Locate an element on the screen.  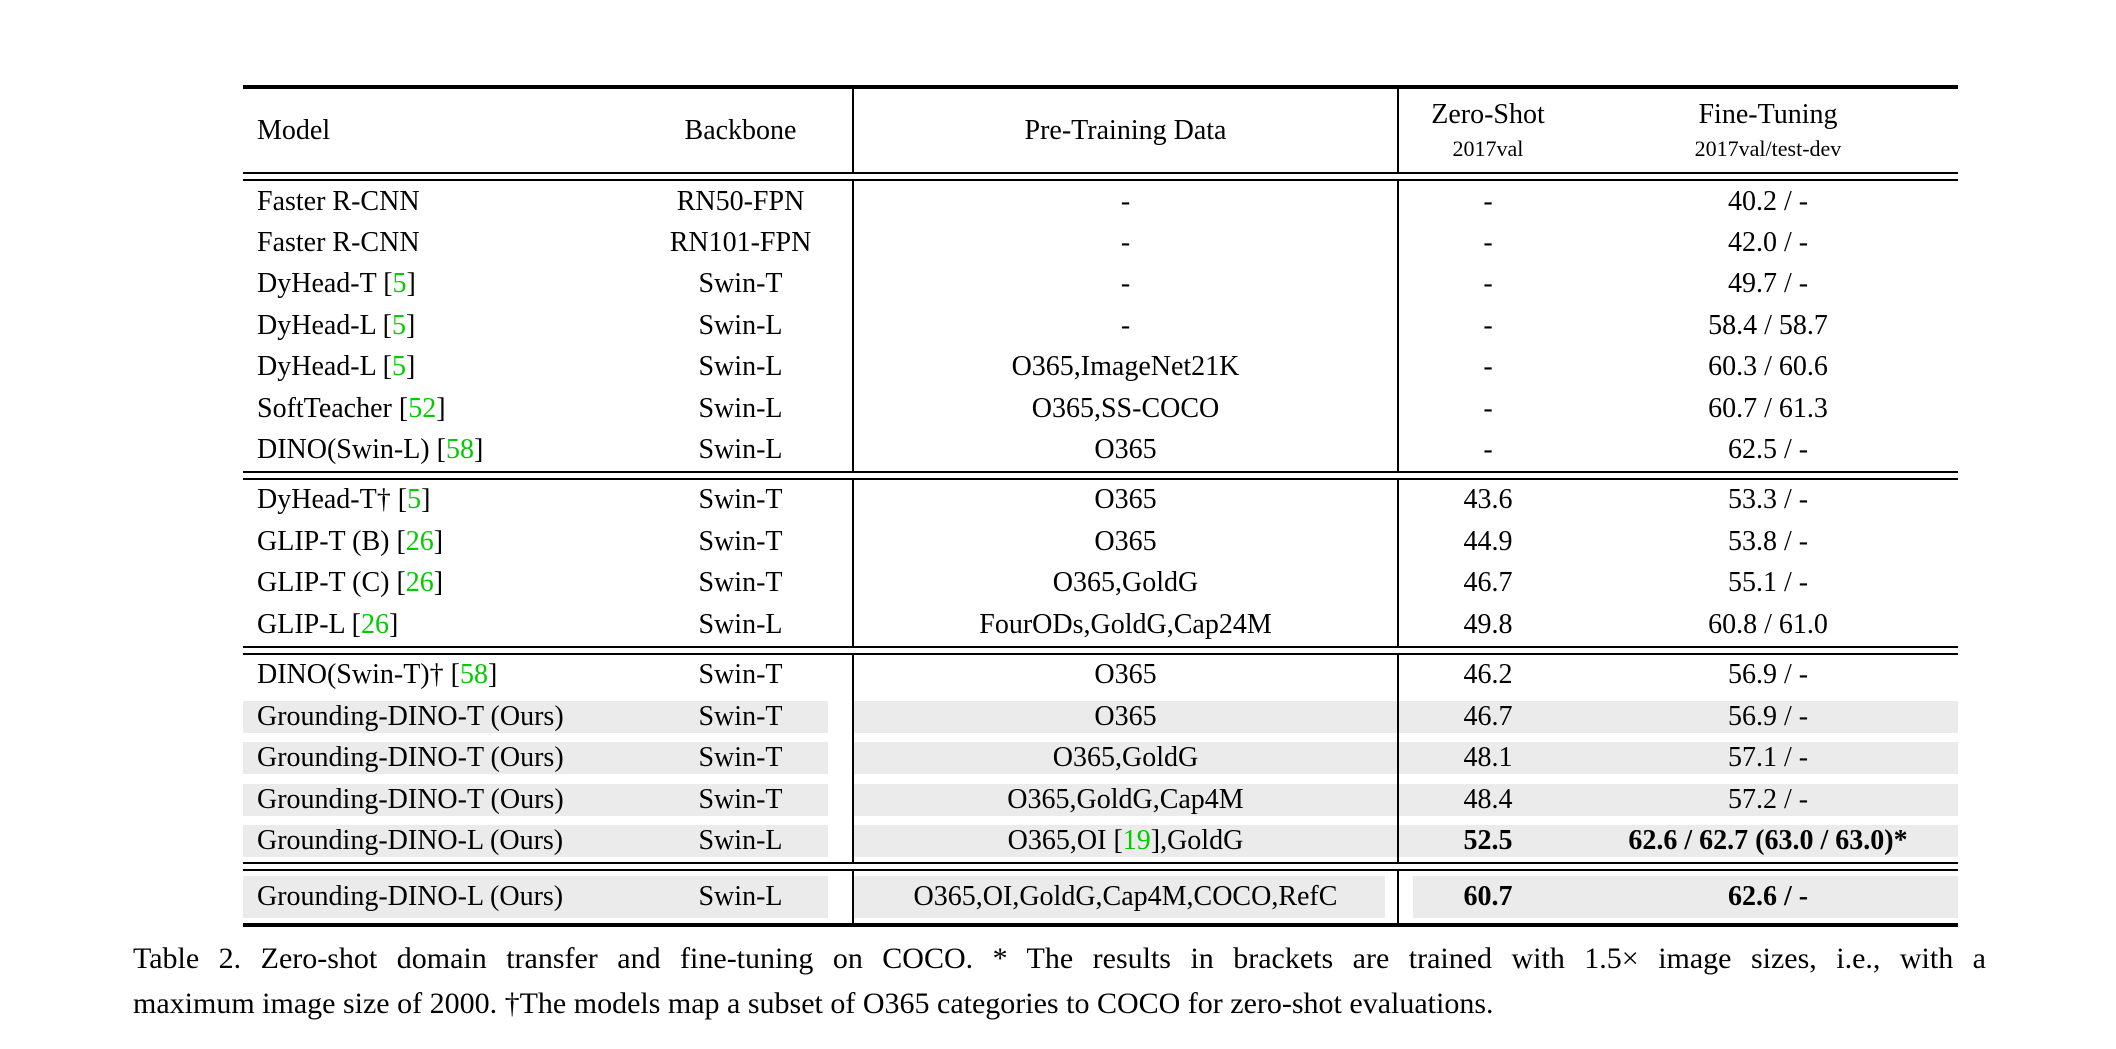
header-separator-rule is located at coordinates (1100, 176).